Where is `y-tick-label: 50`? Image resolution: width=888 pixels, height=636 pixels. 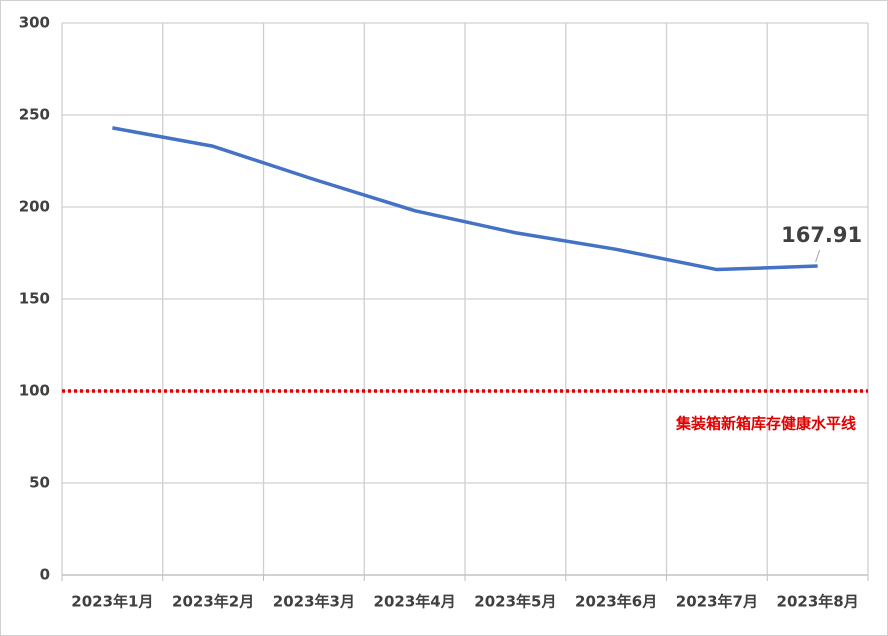
y-tick-label: 50 is located at coordinates (39, 483).